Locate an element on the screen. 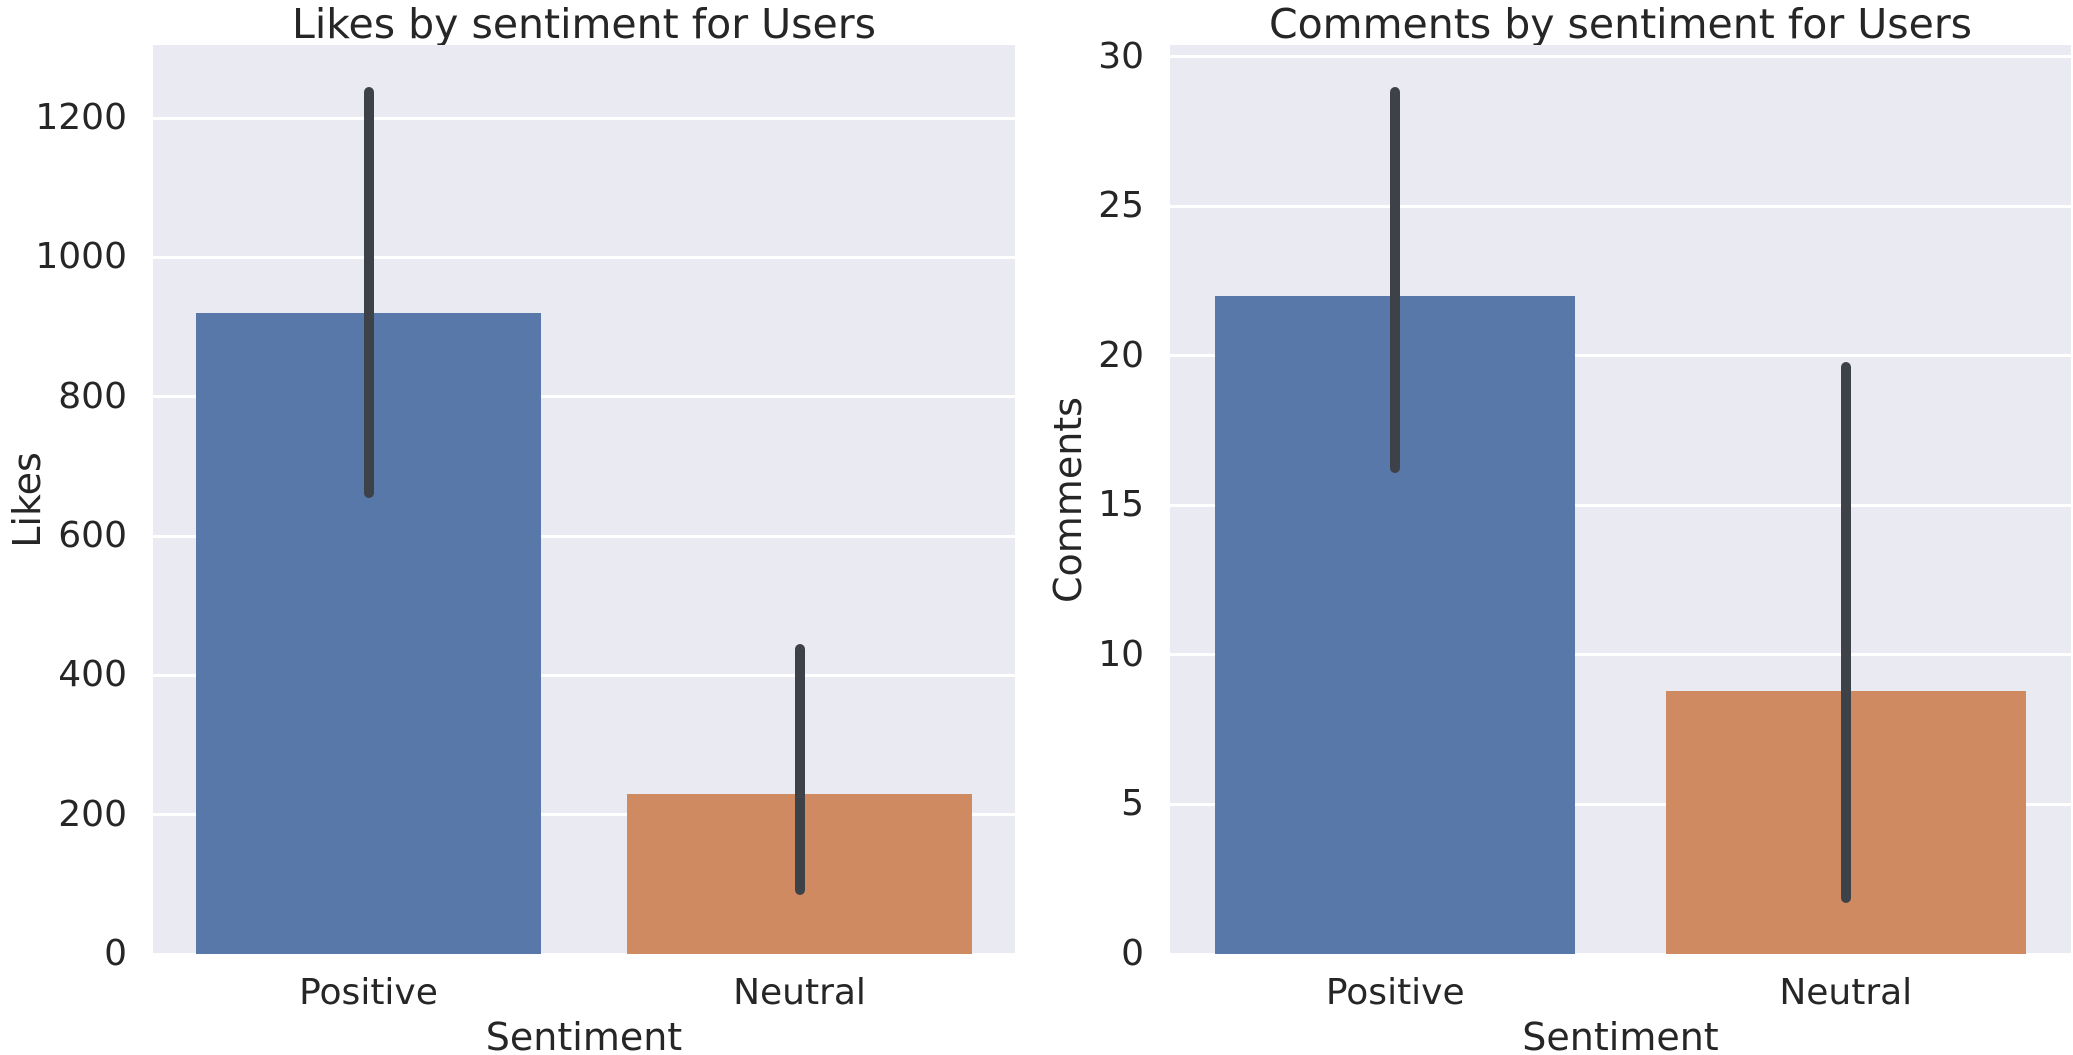 Image resolution: width=2073 pixels, height=1055 pixels. chart-title: Comments by sentiment for Users is located at coordinates (1620, 24).